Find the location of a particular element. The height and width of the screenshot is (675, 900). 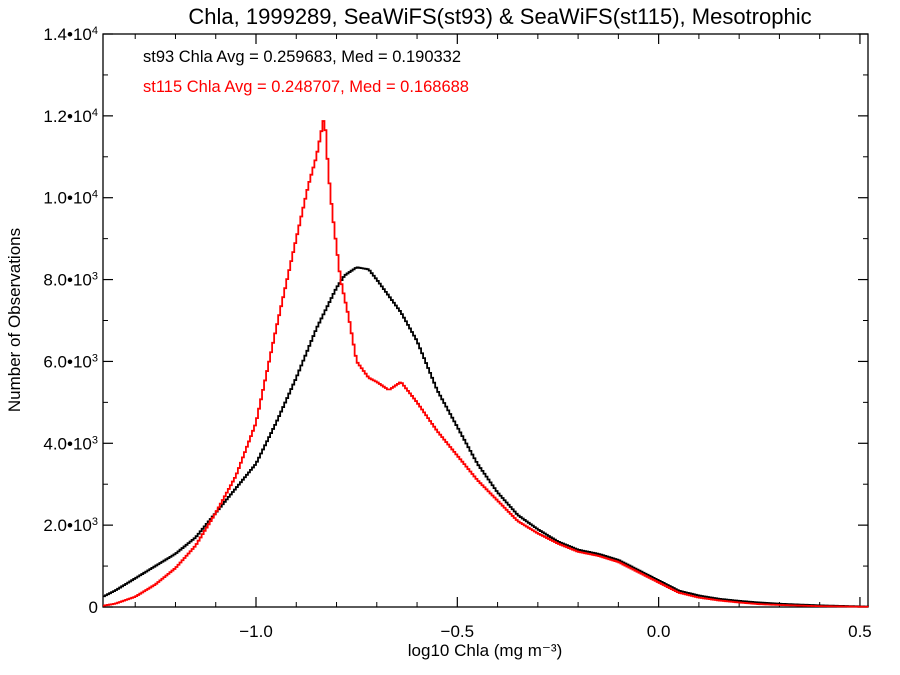

y-tick-label: 1.0•104 is located at coordinates (70, 198).